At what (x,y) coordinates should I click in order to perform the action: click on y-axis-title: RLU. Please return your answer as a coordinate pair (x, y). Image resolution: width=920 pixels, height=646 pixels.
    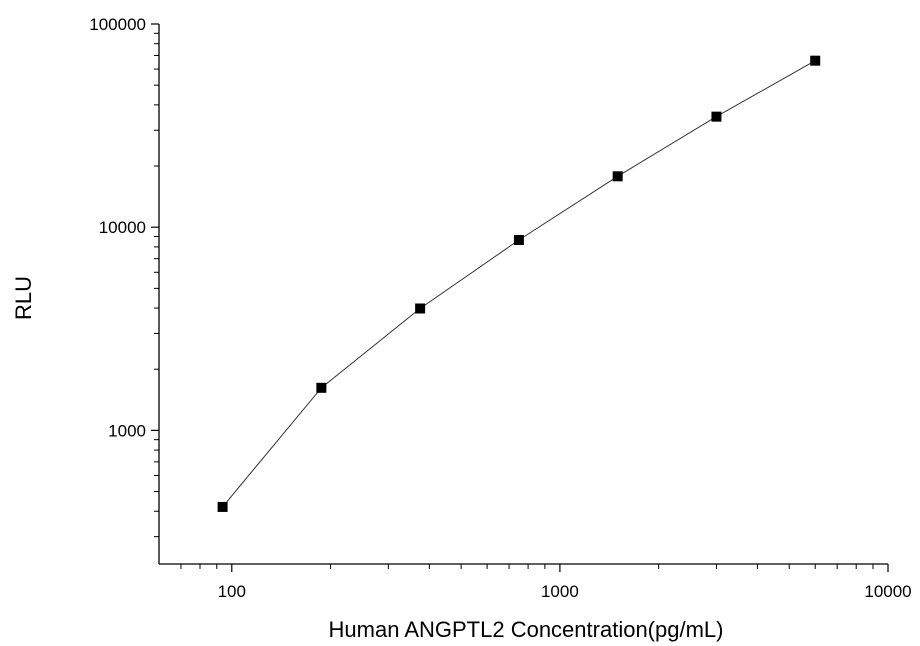
    Looking at the image, I should click on (23, 298).